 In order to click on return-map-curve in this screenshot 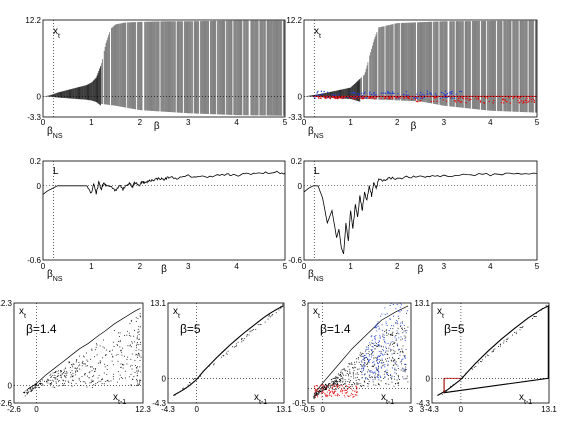, I will do `click(84, 349)`.